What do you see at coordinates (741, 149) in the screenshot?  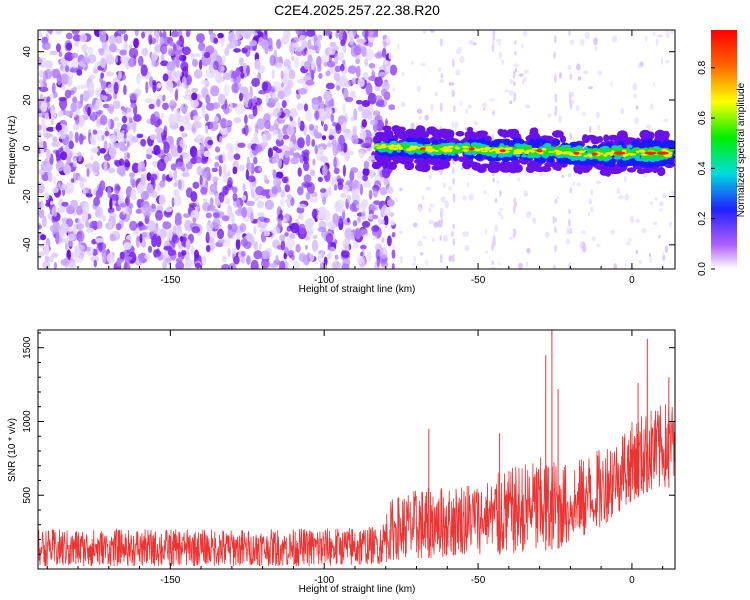 I see `colorbar-label: Normalized spectral amplitude` at bounding box center [741, 149].